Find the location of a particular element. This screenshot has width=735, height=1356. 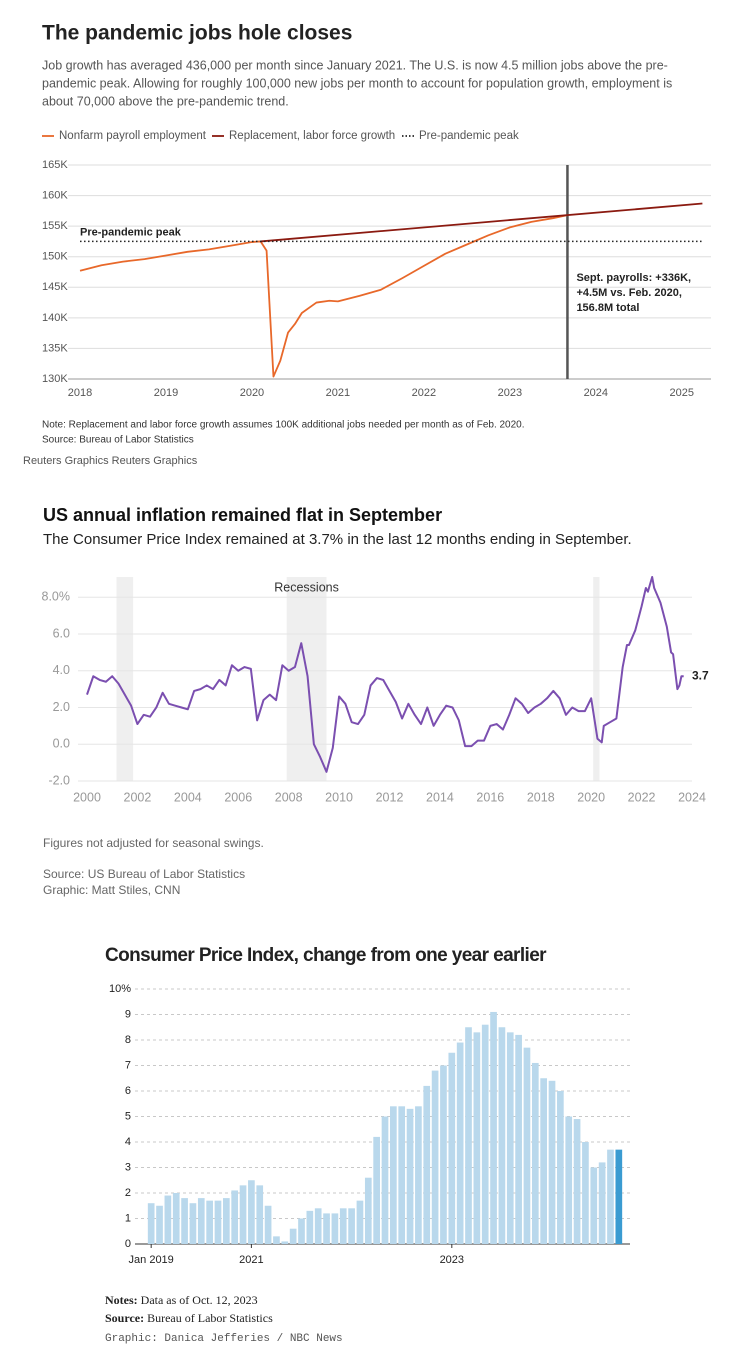

annotation: Pre-pandemic peak is located at coordinates (131, 232).